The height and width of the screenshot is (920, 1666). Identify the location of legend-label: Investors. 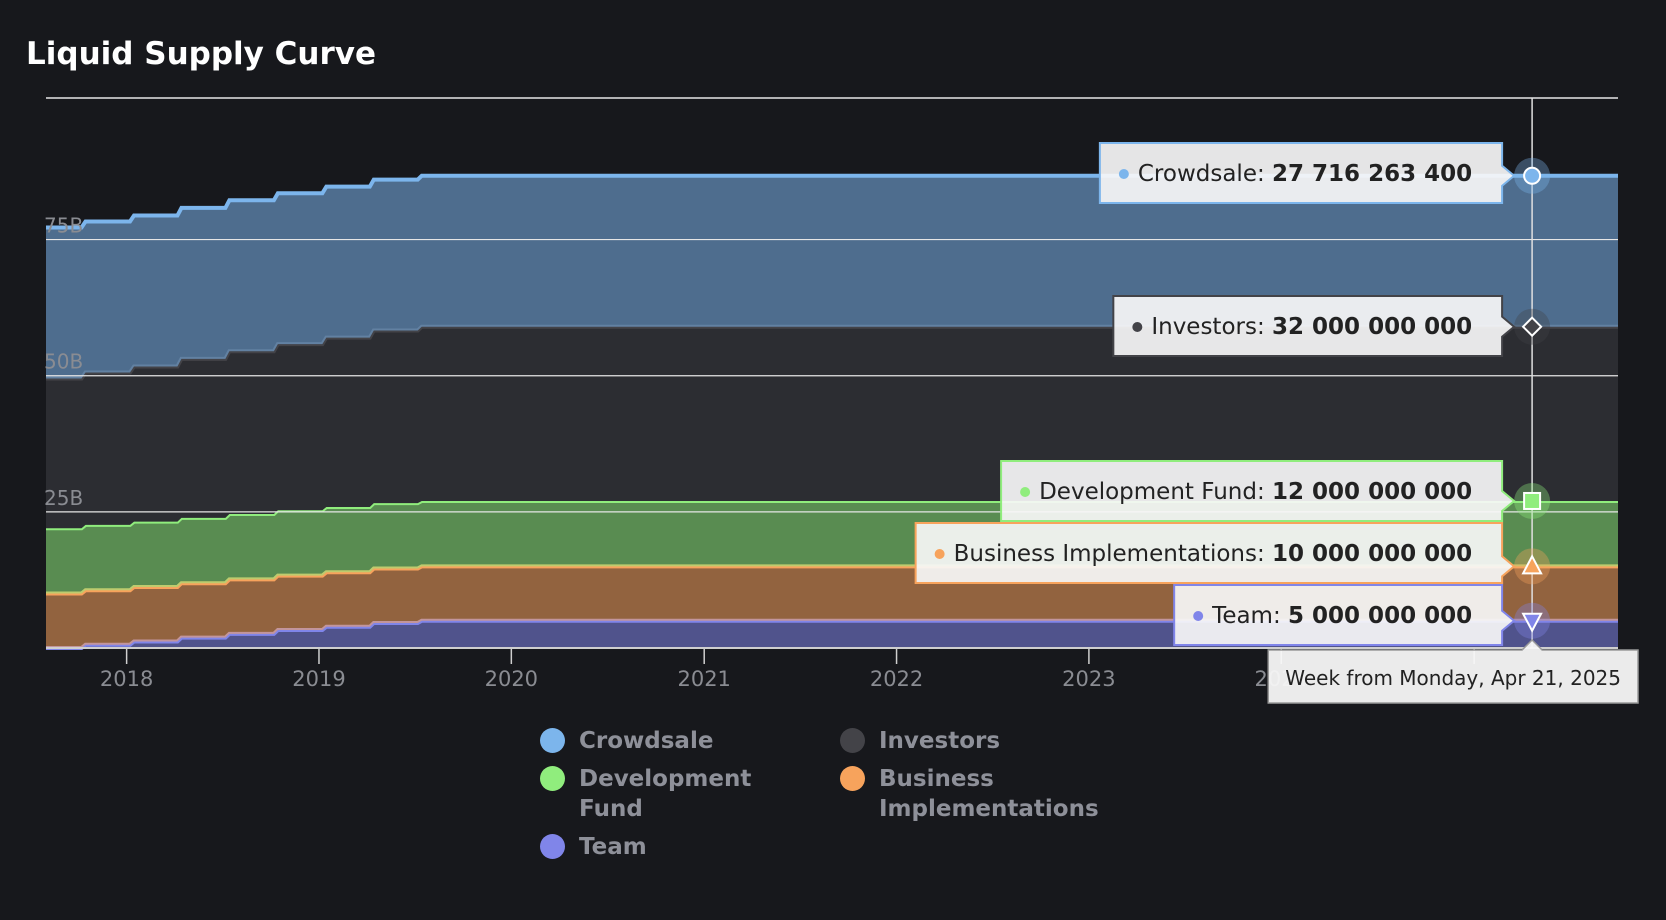
(940, 741).